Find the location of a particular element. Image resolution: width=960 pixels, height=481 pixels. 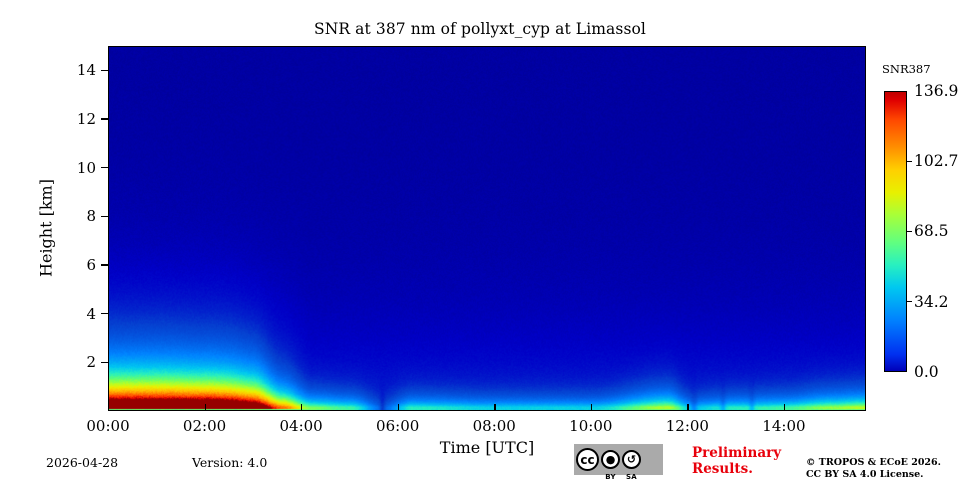

y-tick-label: 10 is located at coordinates (86, 167).